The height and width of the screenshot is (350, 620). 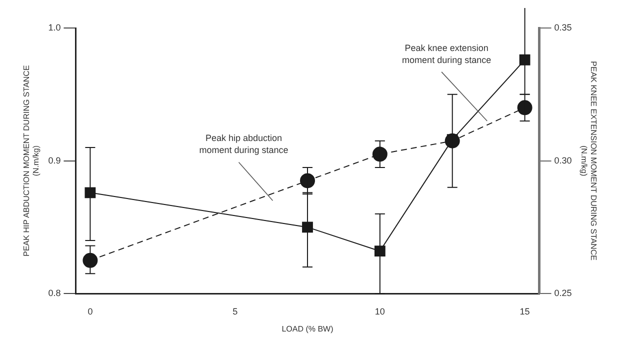 What do you see at coordinates (308, 329) in the screenshot?
I see `x-axis-title: LOAD (% BW)` at bounding box center [308, 329].